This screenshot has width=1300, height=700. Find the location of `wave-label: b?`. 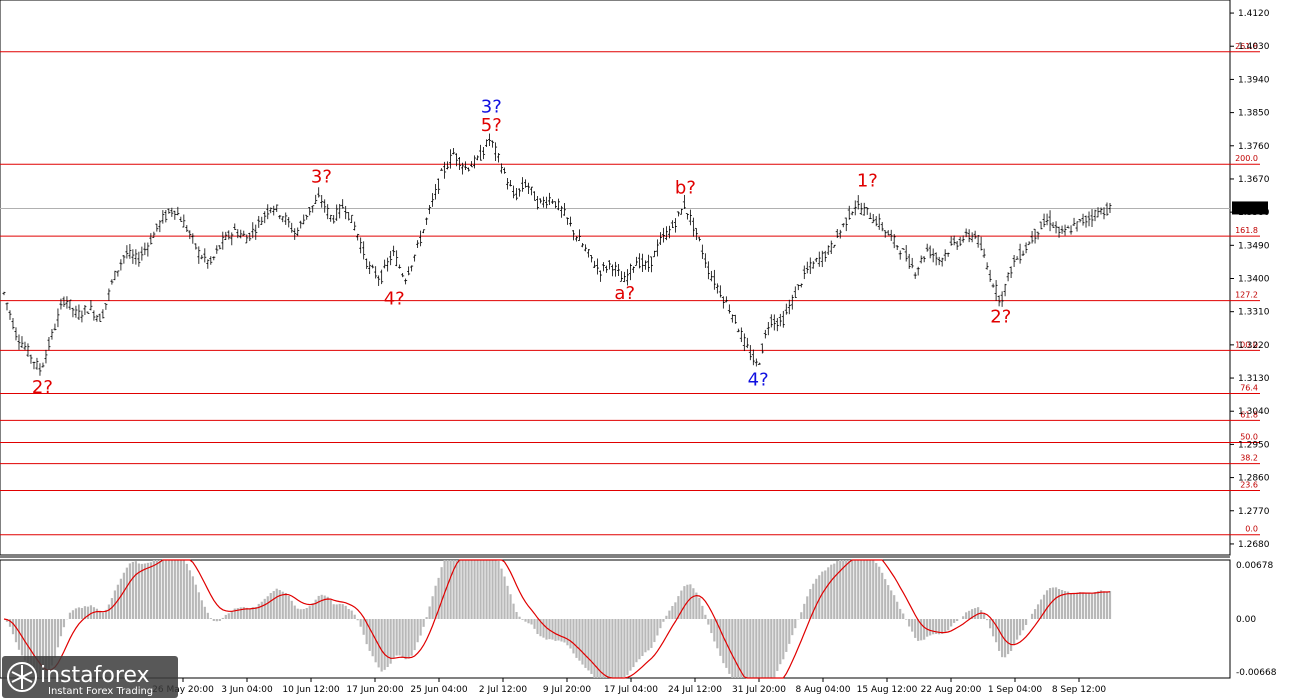

wave-label: b? is located at coordinates (685, 188).